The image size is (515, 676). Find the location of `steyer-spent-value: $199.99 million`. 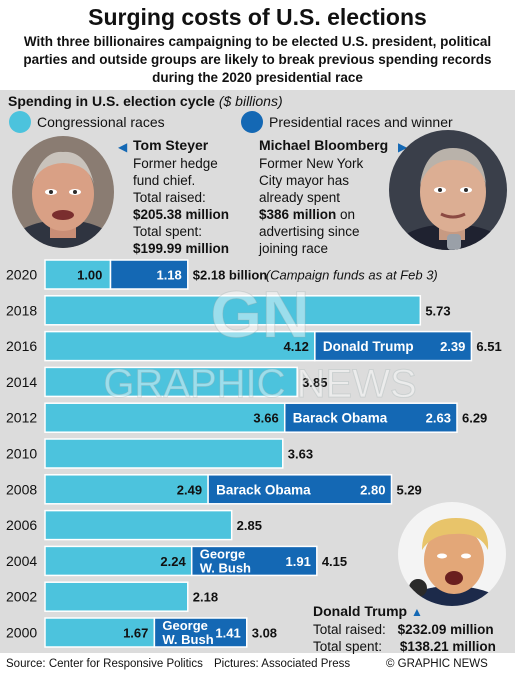

steyer-spent-value: $199.99 million is located at coordinates (181, 248).